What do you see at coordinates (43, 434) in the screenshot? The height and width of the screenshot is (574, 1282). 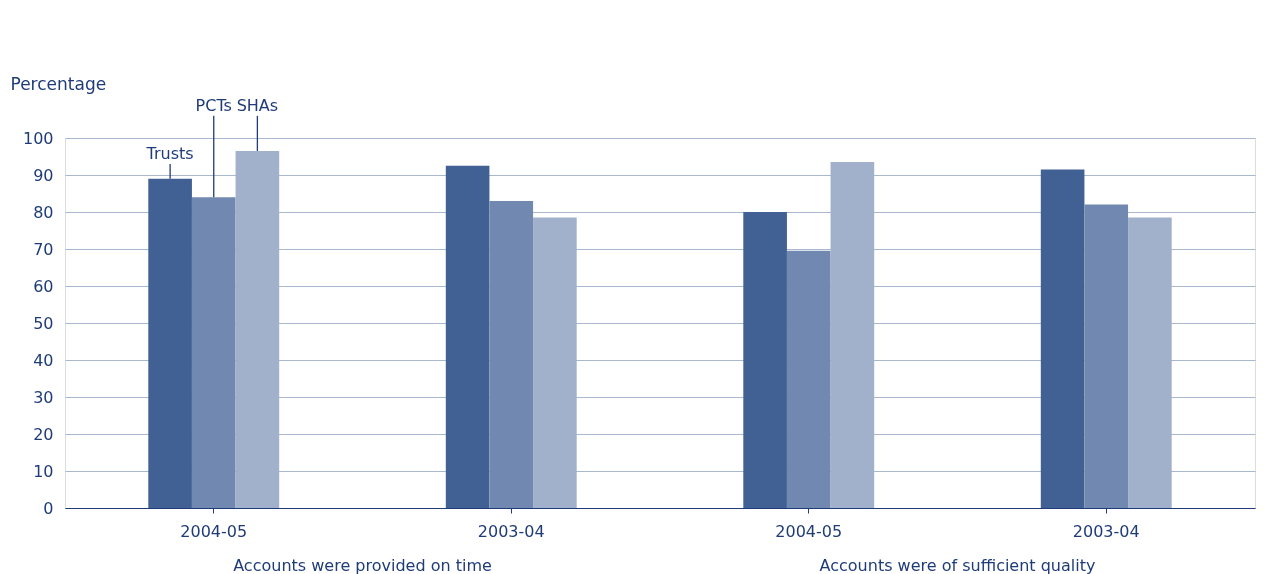 I see `y-tick-label: 20` at bounding box center [43, 434].